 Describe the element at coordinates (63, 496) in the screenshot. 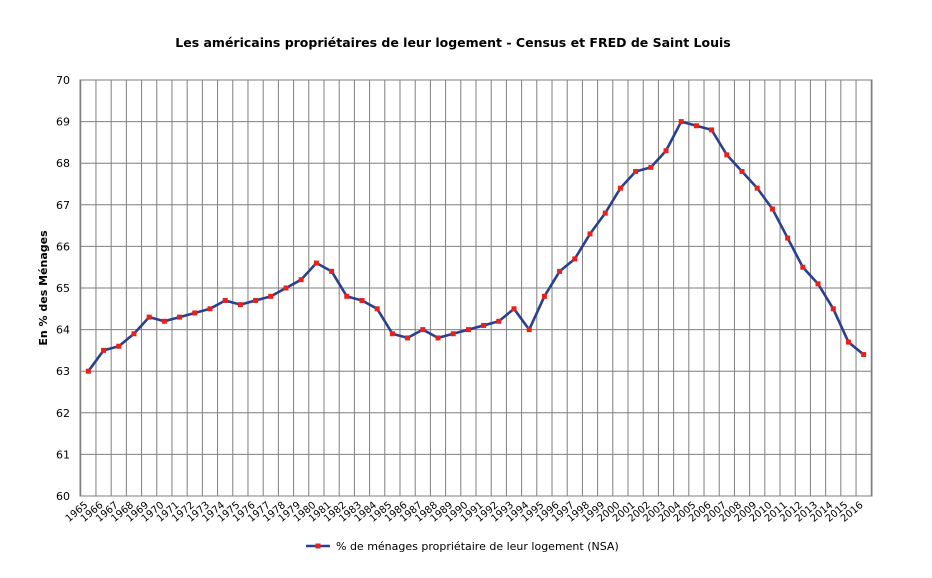

I see `y-tick-label: 60` at that location.